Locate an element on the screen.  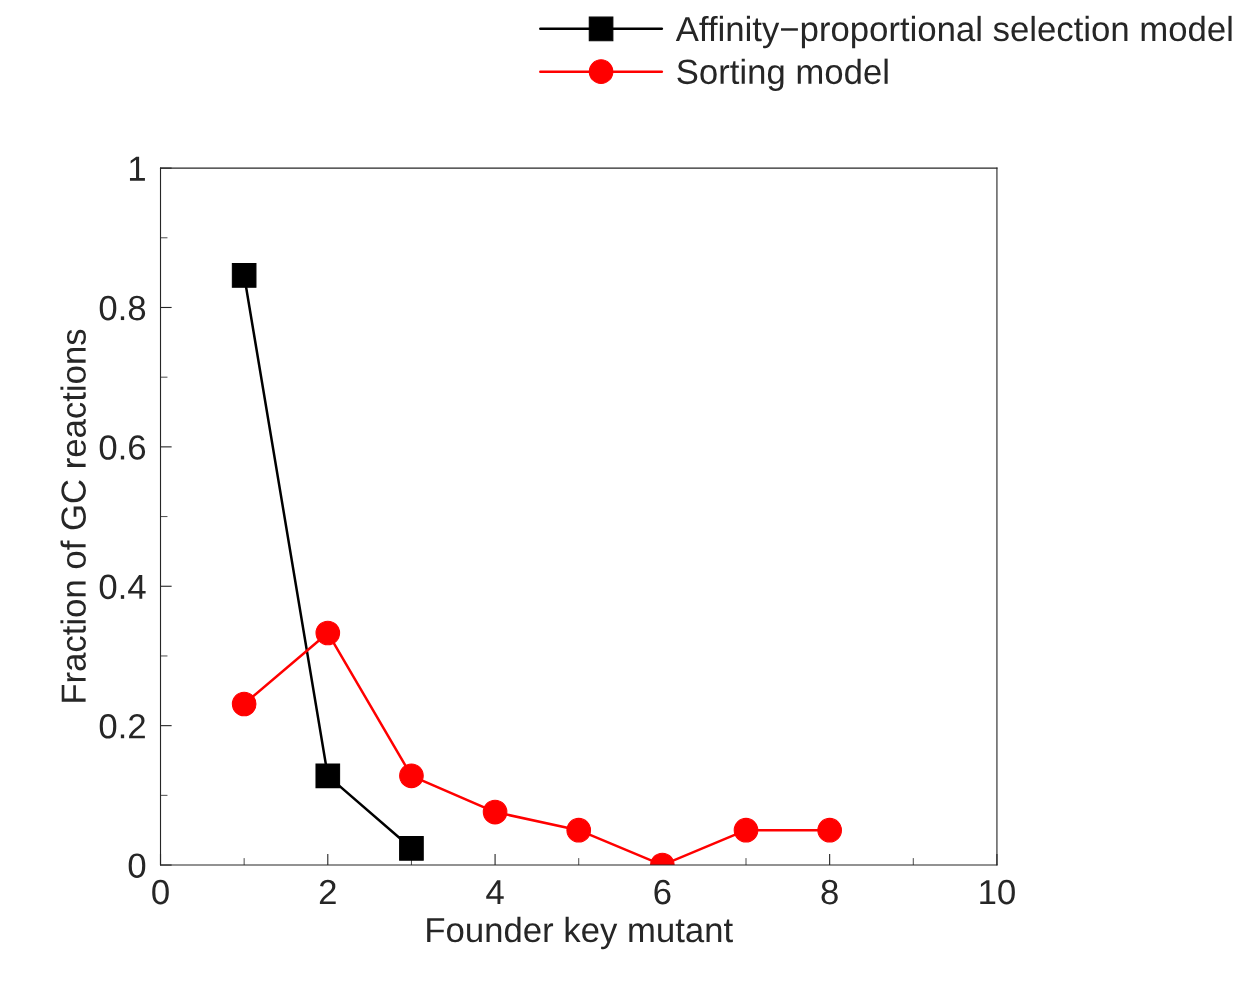
x-tick-label: 10 is located at coordinates (997, 892).